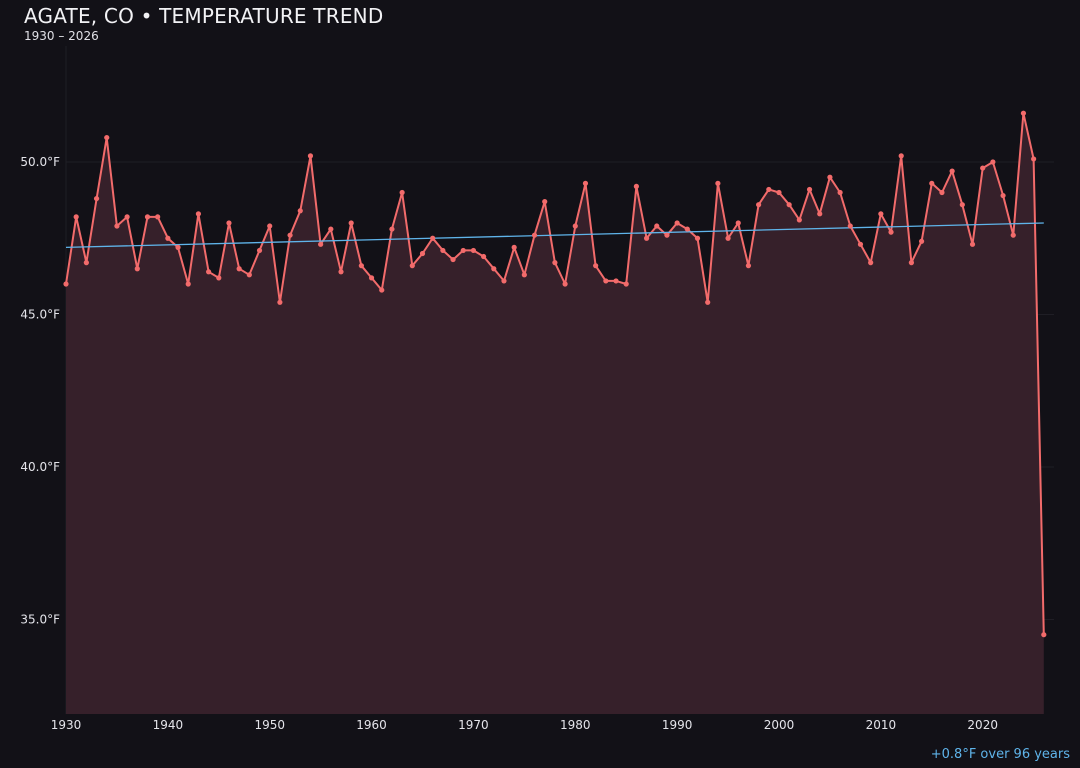 This screenshot has height=768, width=1080. I want to click on x-tick-label: 2020, so click(982, 725).